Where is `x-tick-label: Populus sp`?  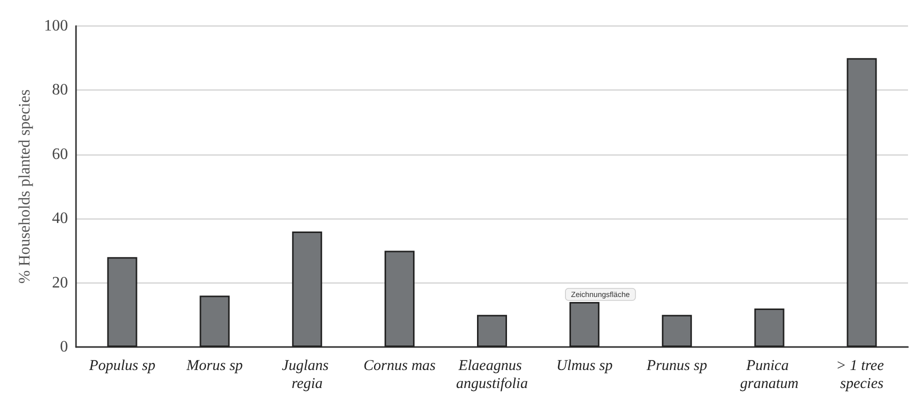 x-tick-label: Populus sp is located at coordinates (122, 366).